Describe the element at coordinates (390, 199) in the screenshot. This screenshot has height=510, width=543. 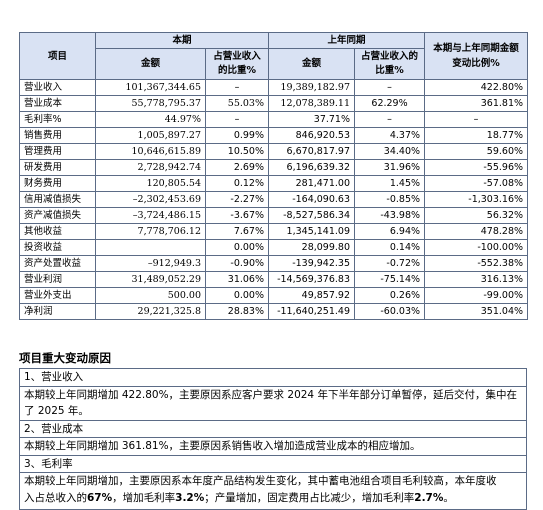
I see `prior-ratio: -0.85%` at that location.